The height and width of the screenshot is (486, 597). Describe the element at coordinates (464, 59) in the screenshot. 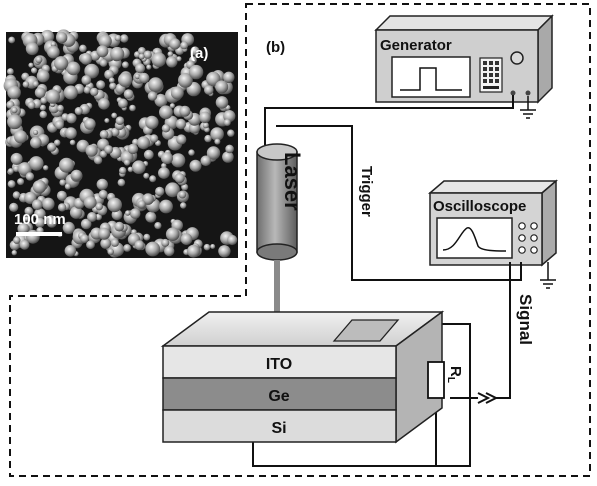

I see `generator-instrument: Generator` at that location.